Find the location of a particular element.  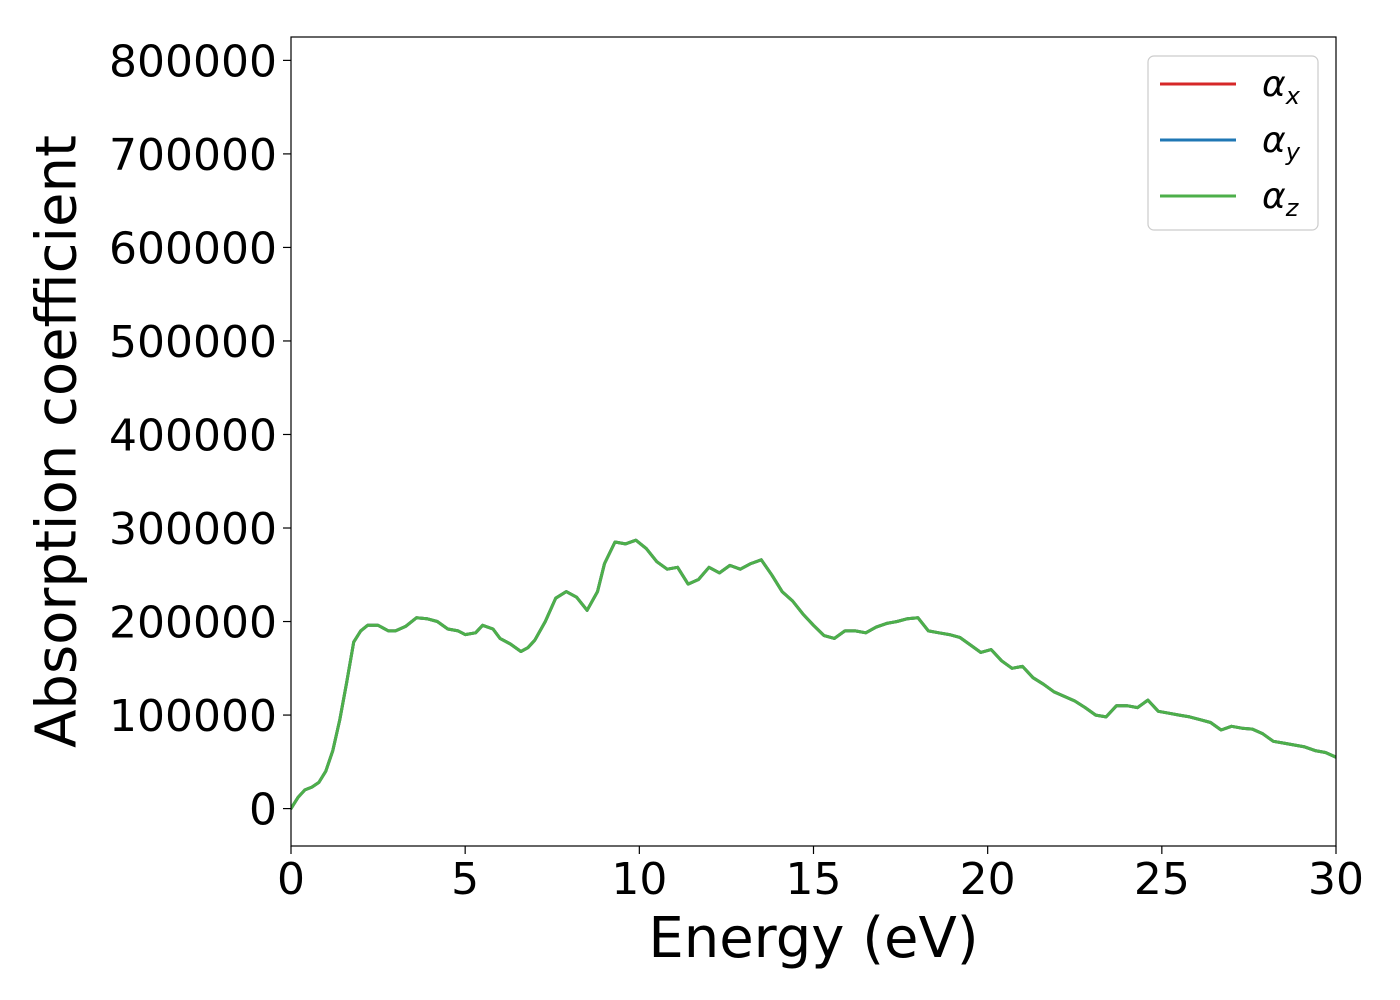

y-tick-label: 500000 is located at coordinates (193, 342).